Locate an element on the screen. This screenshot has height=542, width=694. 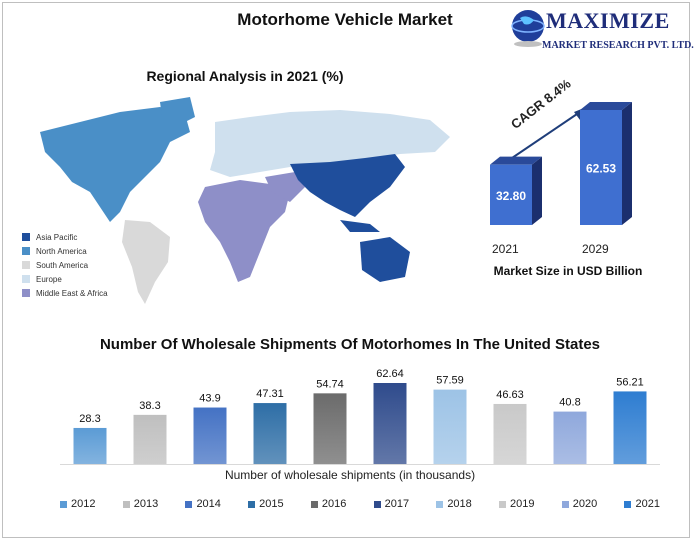
shipments-value-label: 62.64 is located at coordinates (390, 374).